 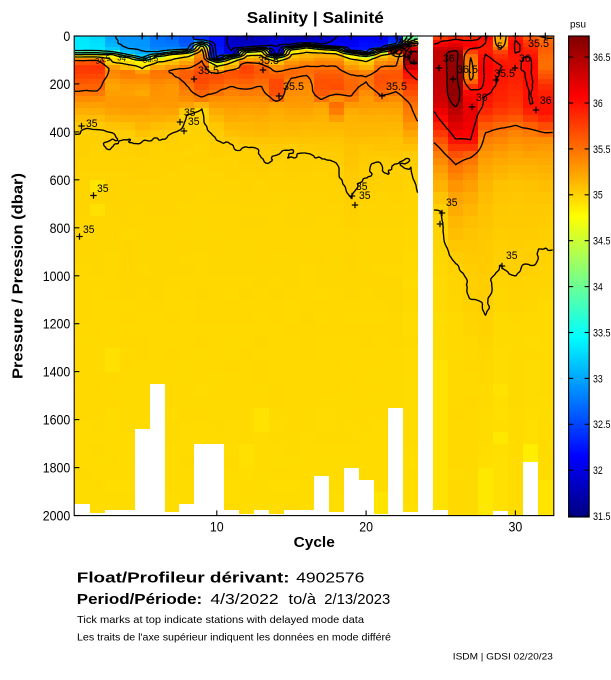 What do you see at coordinates (66, 36) in the screenshot?
I see `svg-text: 0` at bounding box center [66, 36].